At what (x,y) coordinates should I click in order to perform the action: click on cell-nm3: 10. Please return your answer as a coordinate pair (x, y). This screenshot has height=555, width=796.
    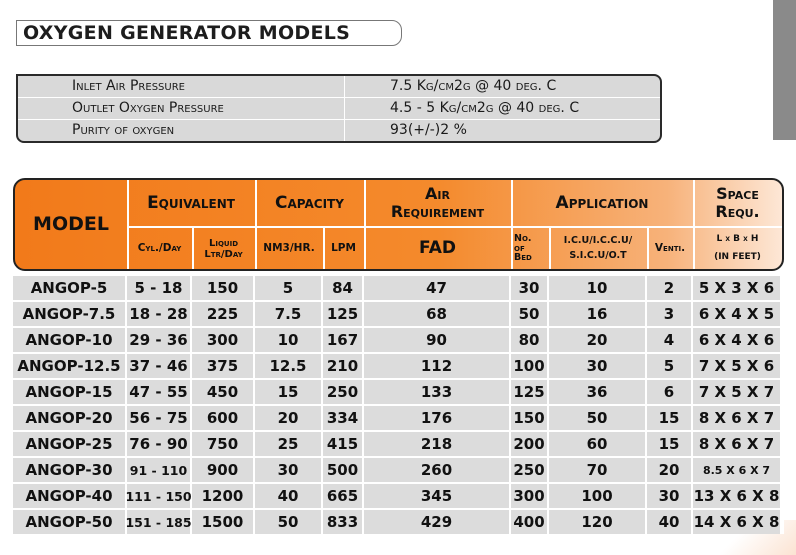
    Looking at the image, I should click on (288, 340).